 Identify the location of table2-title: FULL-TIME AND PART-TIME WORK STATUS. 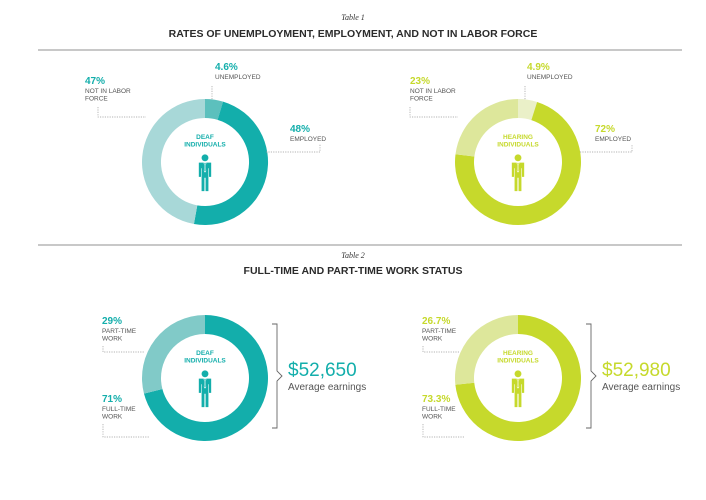
(353, 271).